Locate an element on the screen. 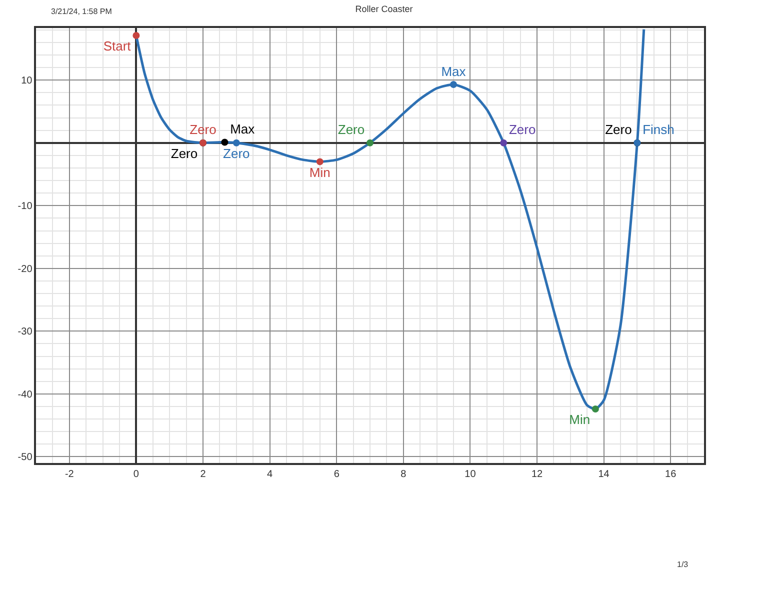 Image resolution: width=768 pixels, height=594 pixels. chart-title: Roller Coaster is located at coordinates (384, 9).